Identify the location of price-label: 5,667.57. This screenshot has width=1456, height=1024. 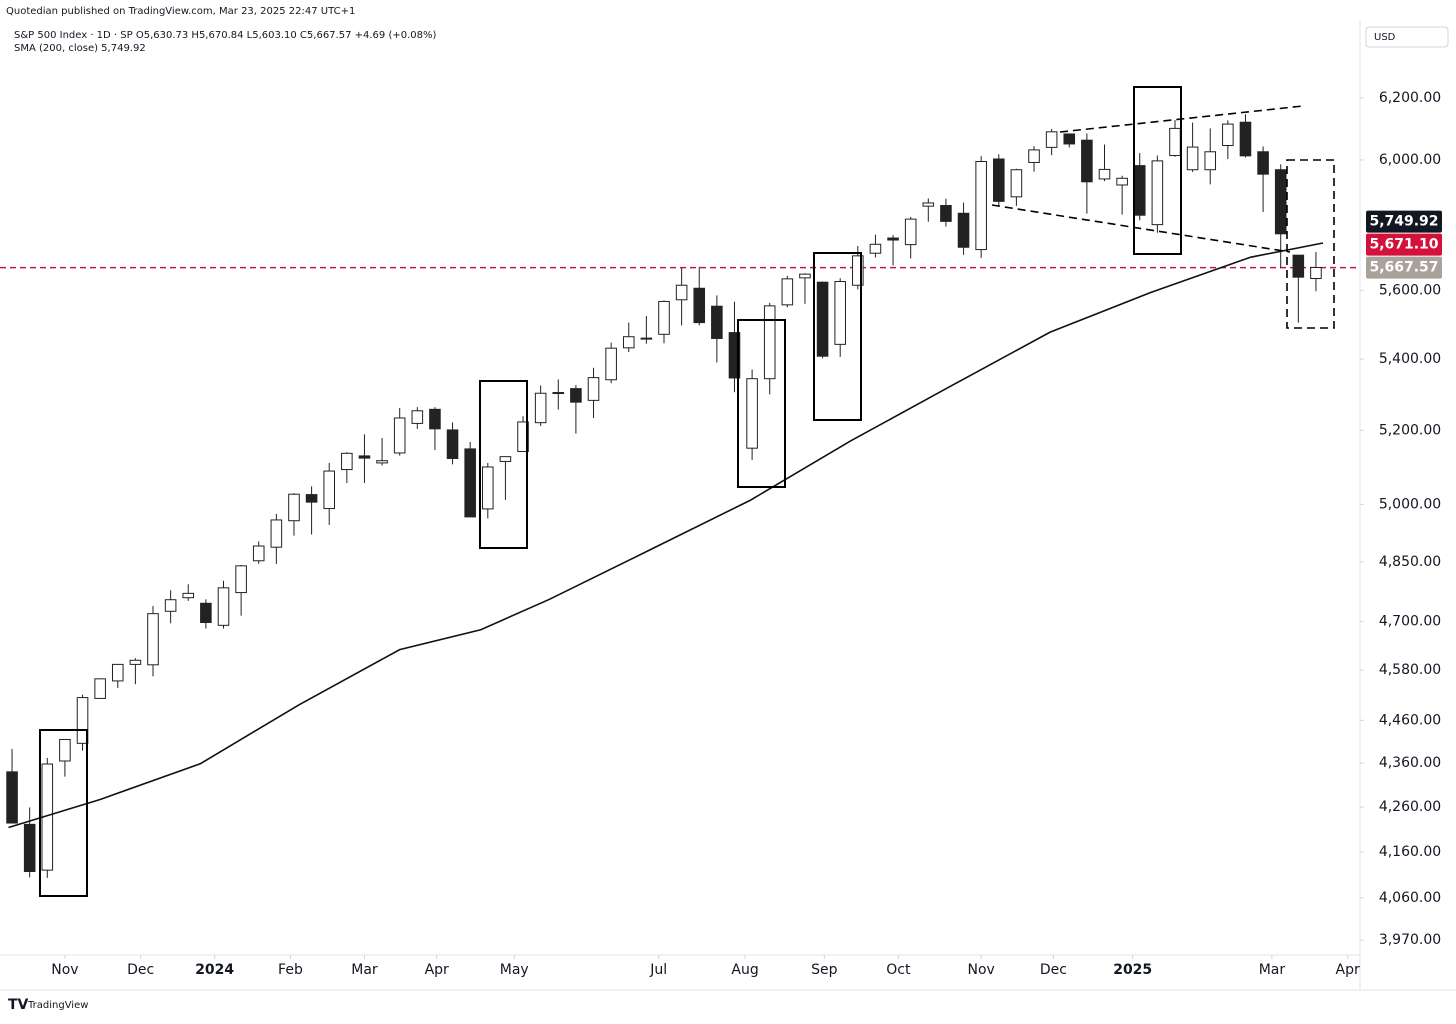
(1403, 268).